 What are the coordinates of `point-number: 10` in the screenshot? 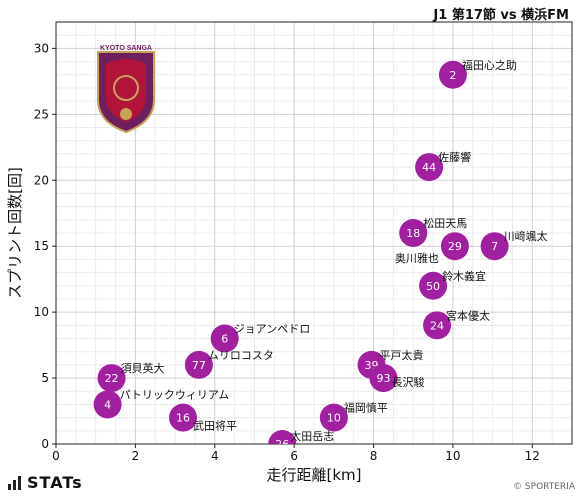 It's located at (334, 418).